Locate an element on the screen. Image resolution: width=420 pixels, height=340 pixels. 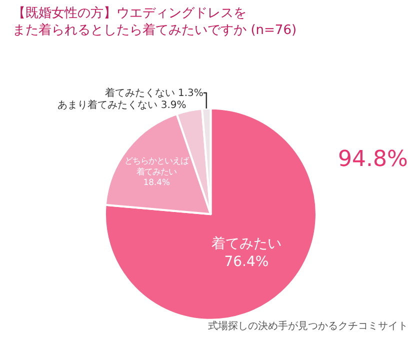
data-label: 18.4% is located at coordinates (156, 182).